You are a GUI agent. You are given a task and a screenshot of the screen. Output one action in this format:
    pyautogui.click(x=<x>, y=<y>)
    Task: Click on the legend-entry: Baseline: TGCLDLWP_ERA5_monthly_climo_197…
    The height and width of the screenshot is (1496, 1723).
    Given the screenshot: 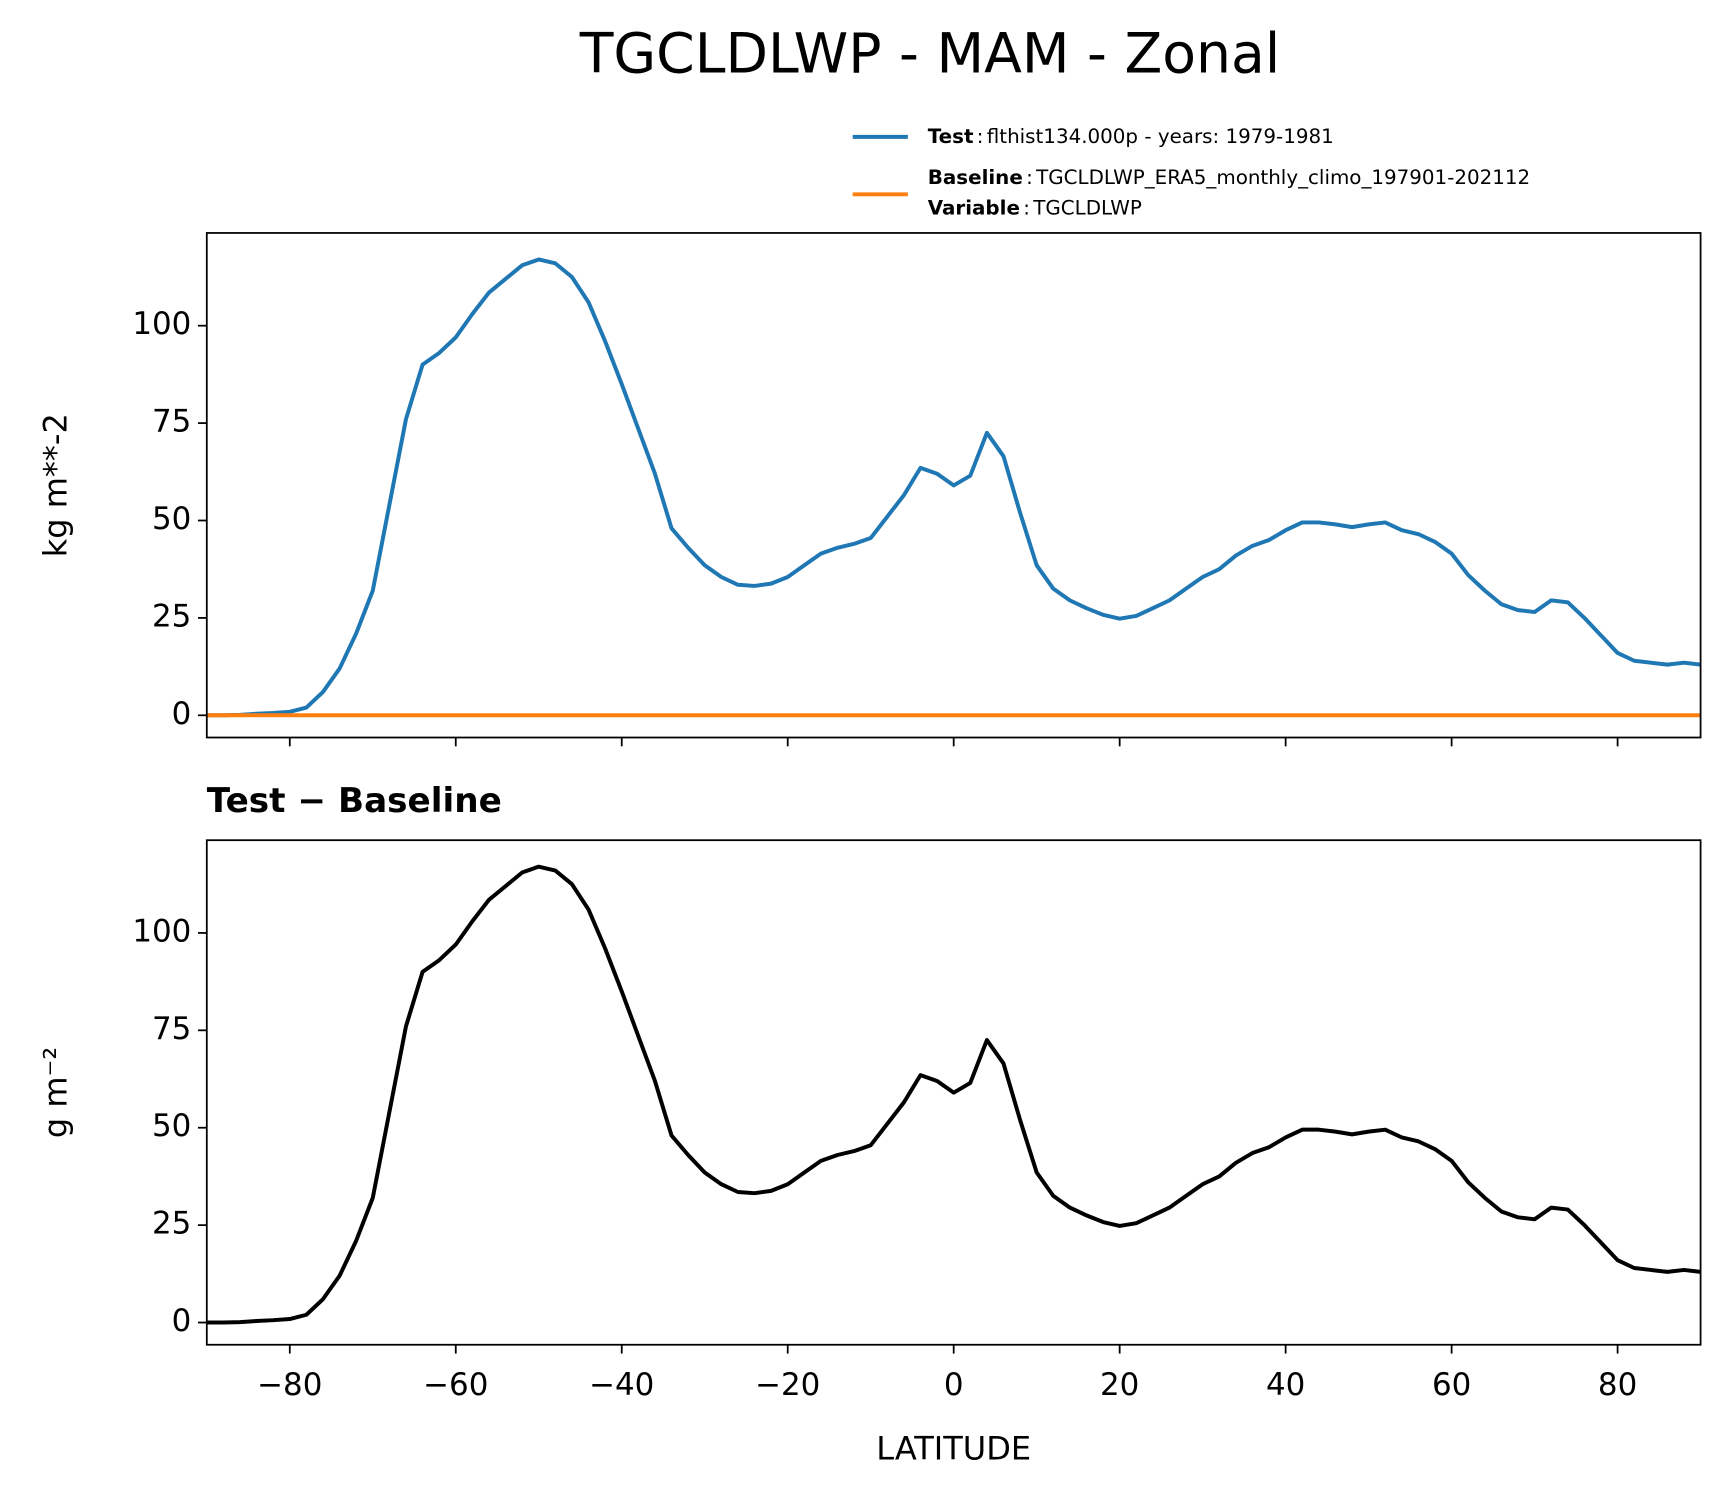 What is the action you would take?
    pyautogui.click(x=1229, y=176)
    